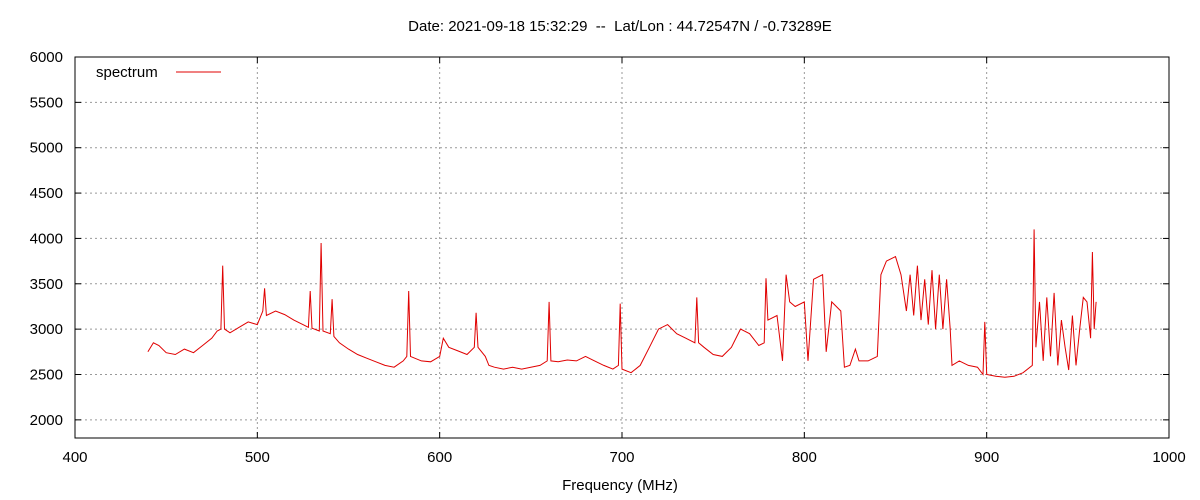  Describe the element at coordinates (46, 57) in the screenshot. I see `y-tick-label: 6000` at that location.